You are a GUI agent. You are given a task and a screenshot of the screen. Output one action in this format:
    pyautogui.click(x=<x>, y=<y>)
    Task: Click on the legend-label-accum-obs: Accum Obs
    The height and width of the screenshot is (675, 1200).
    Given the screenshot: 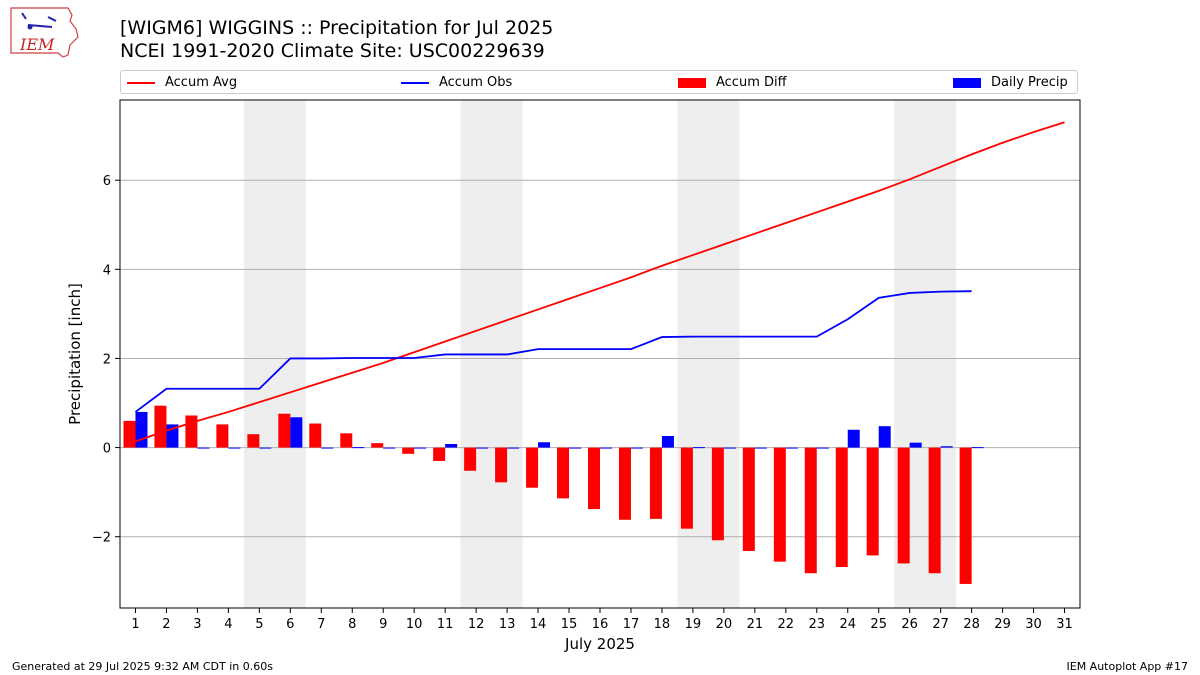 What is the action you would take?
    pyautogui.click(x=476, y=82)
    